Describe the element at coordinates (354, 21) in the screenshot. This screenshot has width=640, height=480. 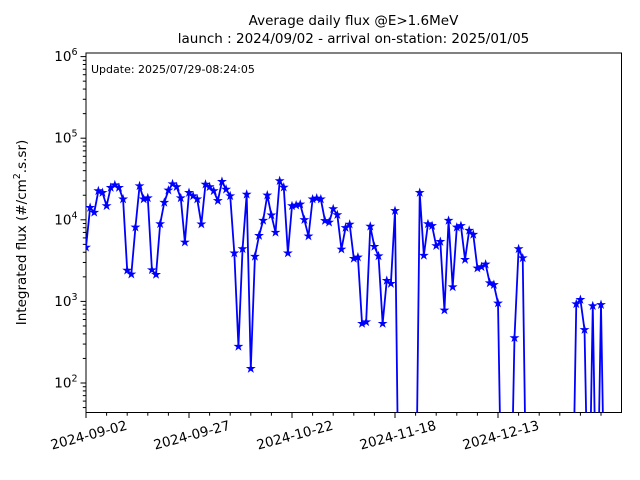
I see `chart-title: Average daily flux @E>1.6MeV` at that location.